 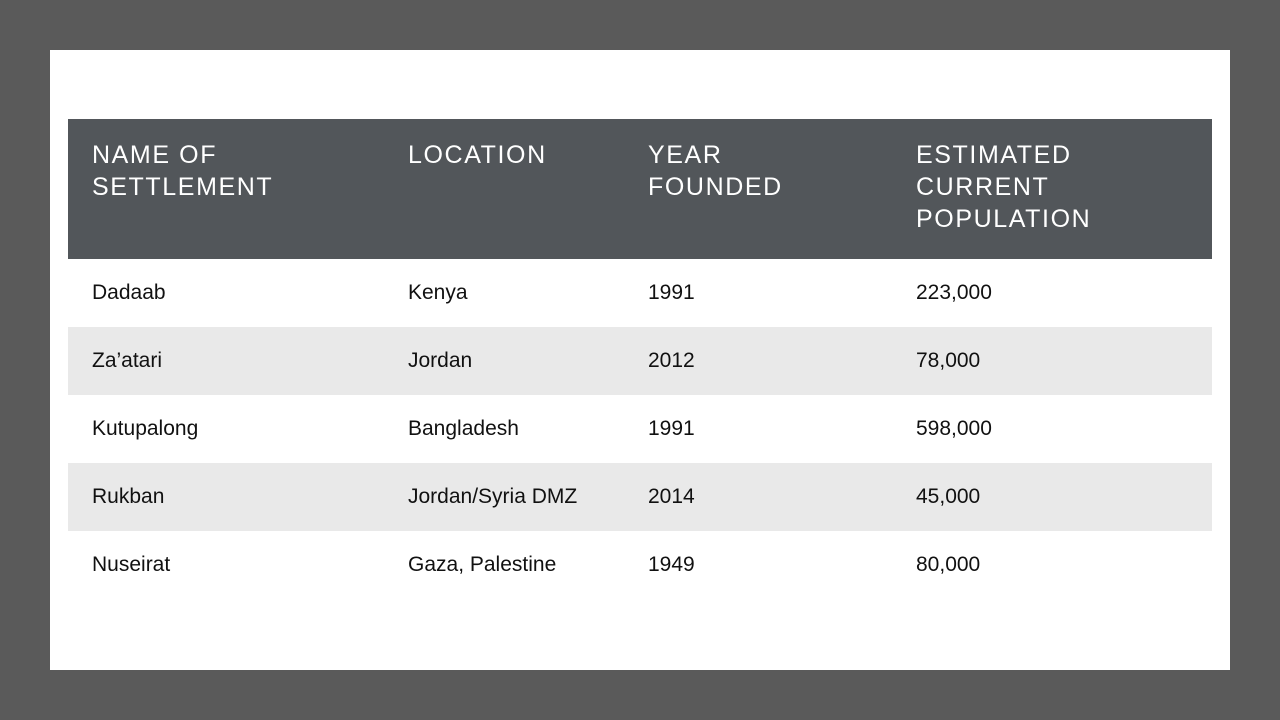 I want to click on header-name-of-settlement: NAME OF SETTLEMENT, so click(x=183, y=171).